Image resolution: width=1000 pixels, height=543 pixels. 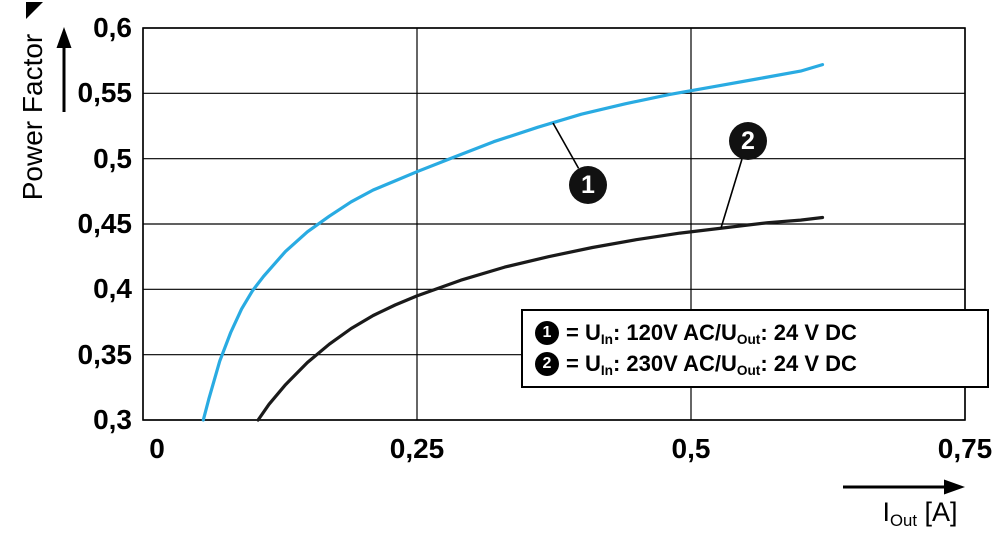 I want to click on y-tick-0_55: 0,55, so click(x=105, y=92).